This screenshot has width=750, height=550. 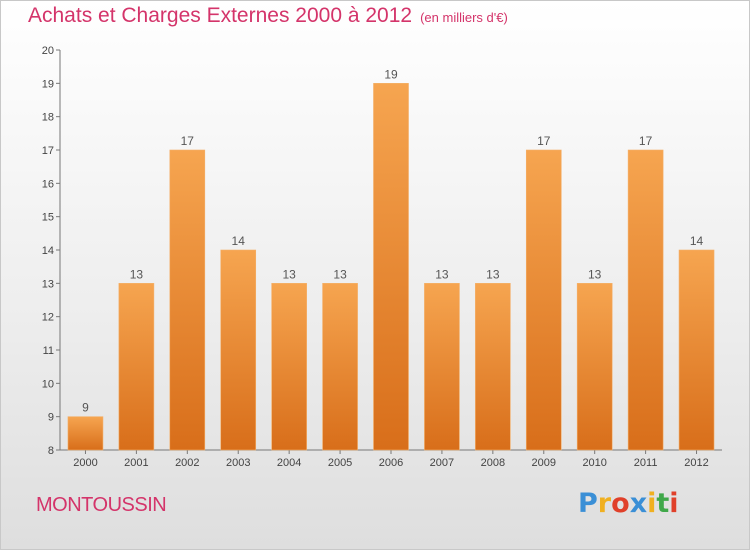 What do you see at coordinates (340, 463) in the screenshot?
I see `x-tick-label: 2005` at bounding box center [340, 463].